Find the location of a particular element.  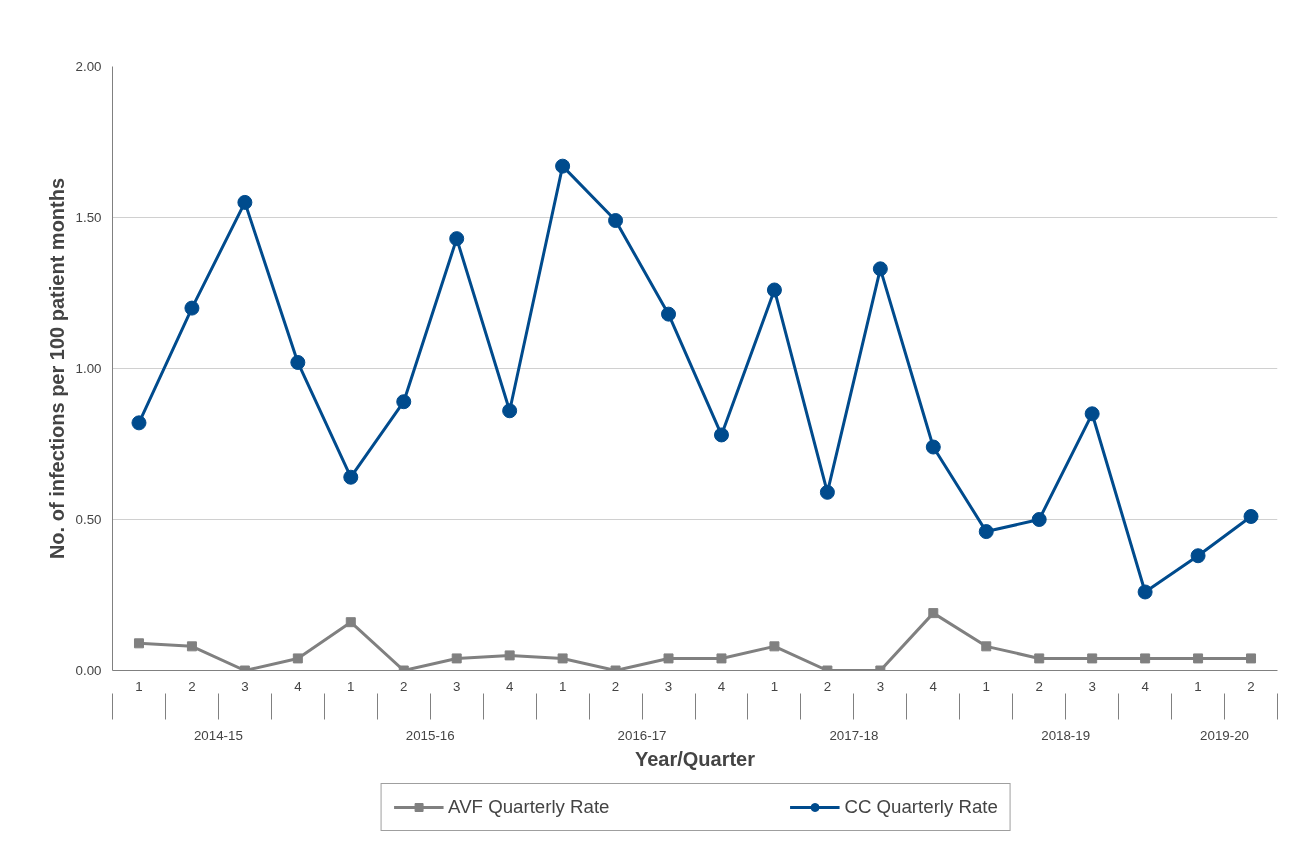

y-tick-label: 0.00 is located at coordinates (88, 670).